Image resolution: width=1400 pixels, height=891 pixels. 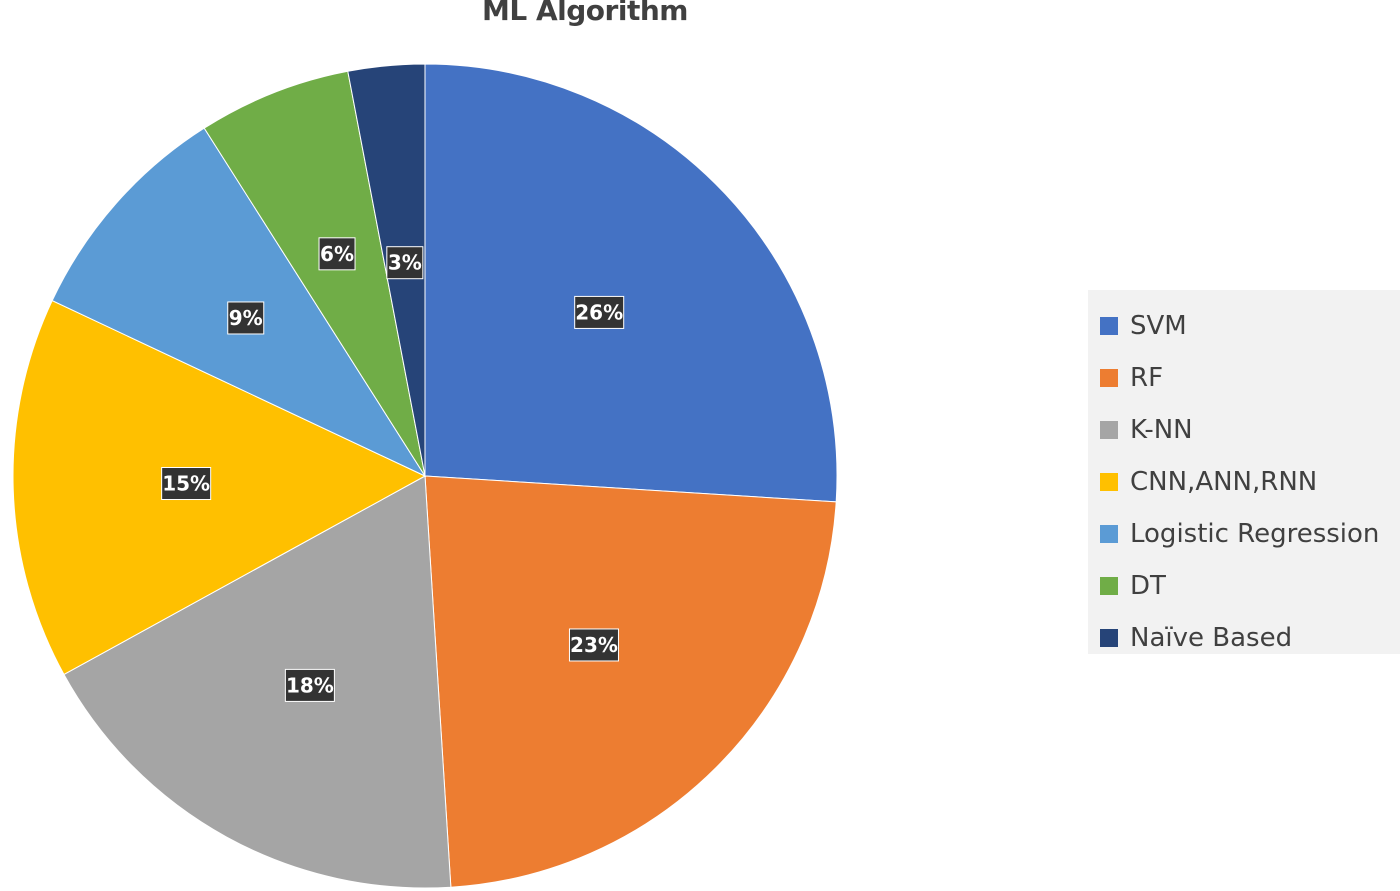 I want to click on data-label-na-ve-based: 3%, so click(x=405, y=263).